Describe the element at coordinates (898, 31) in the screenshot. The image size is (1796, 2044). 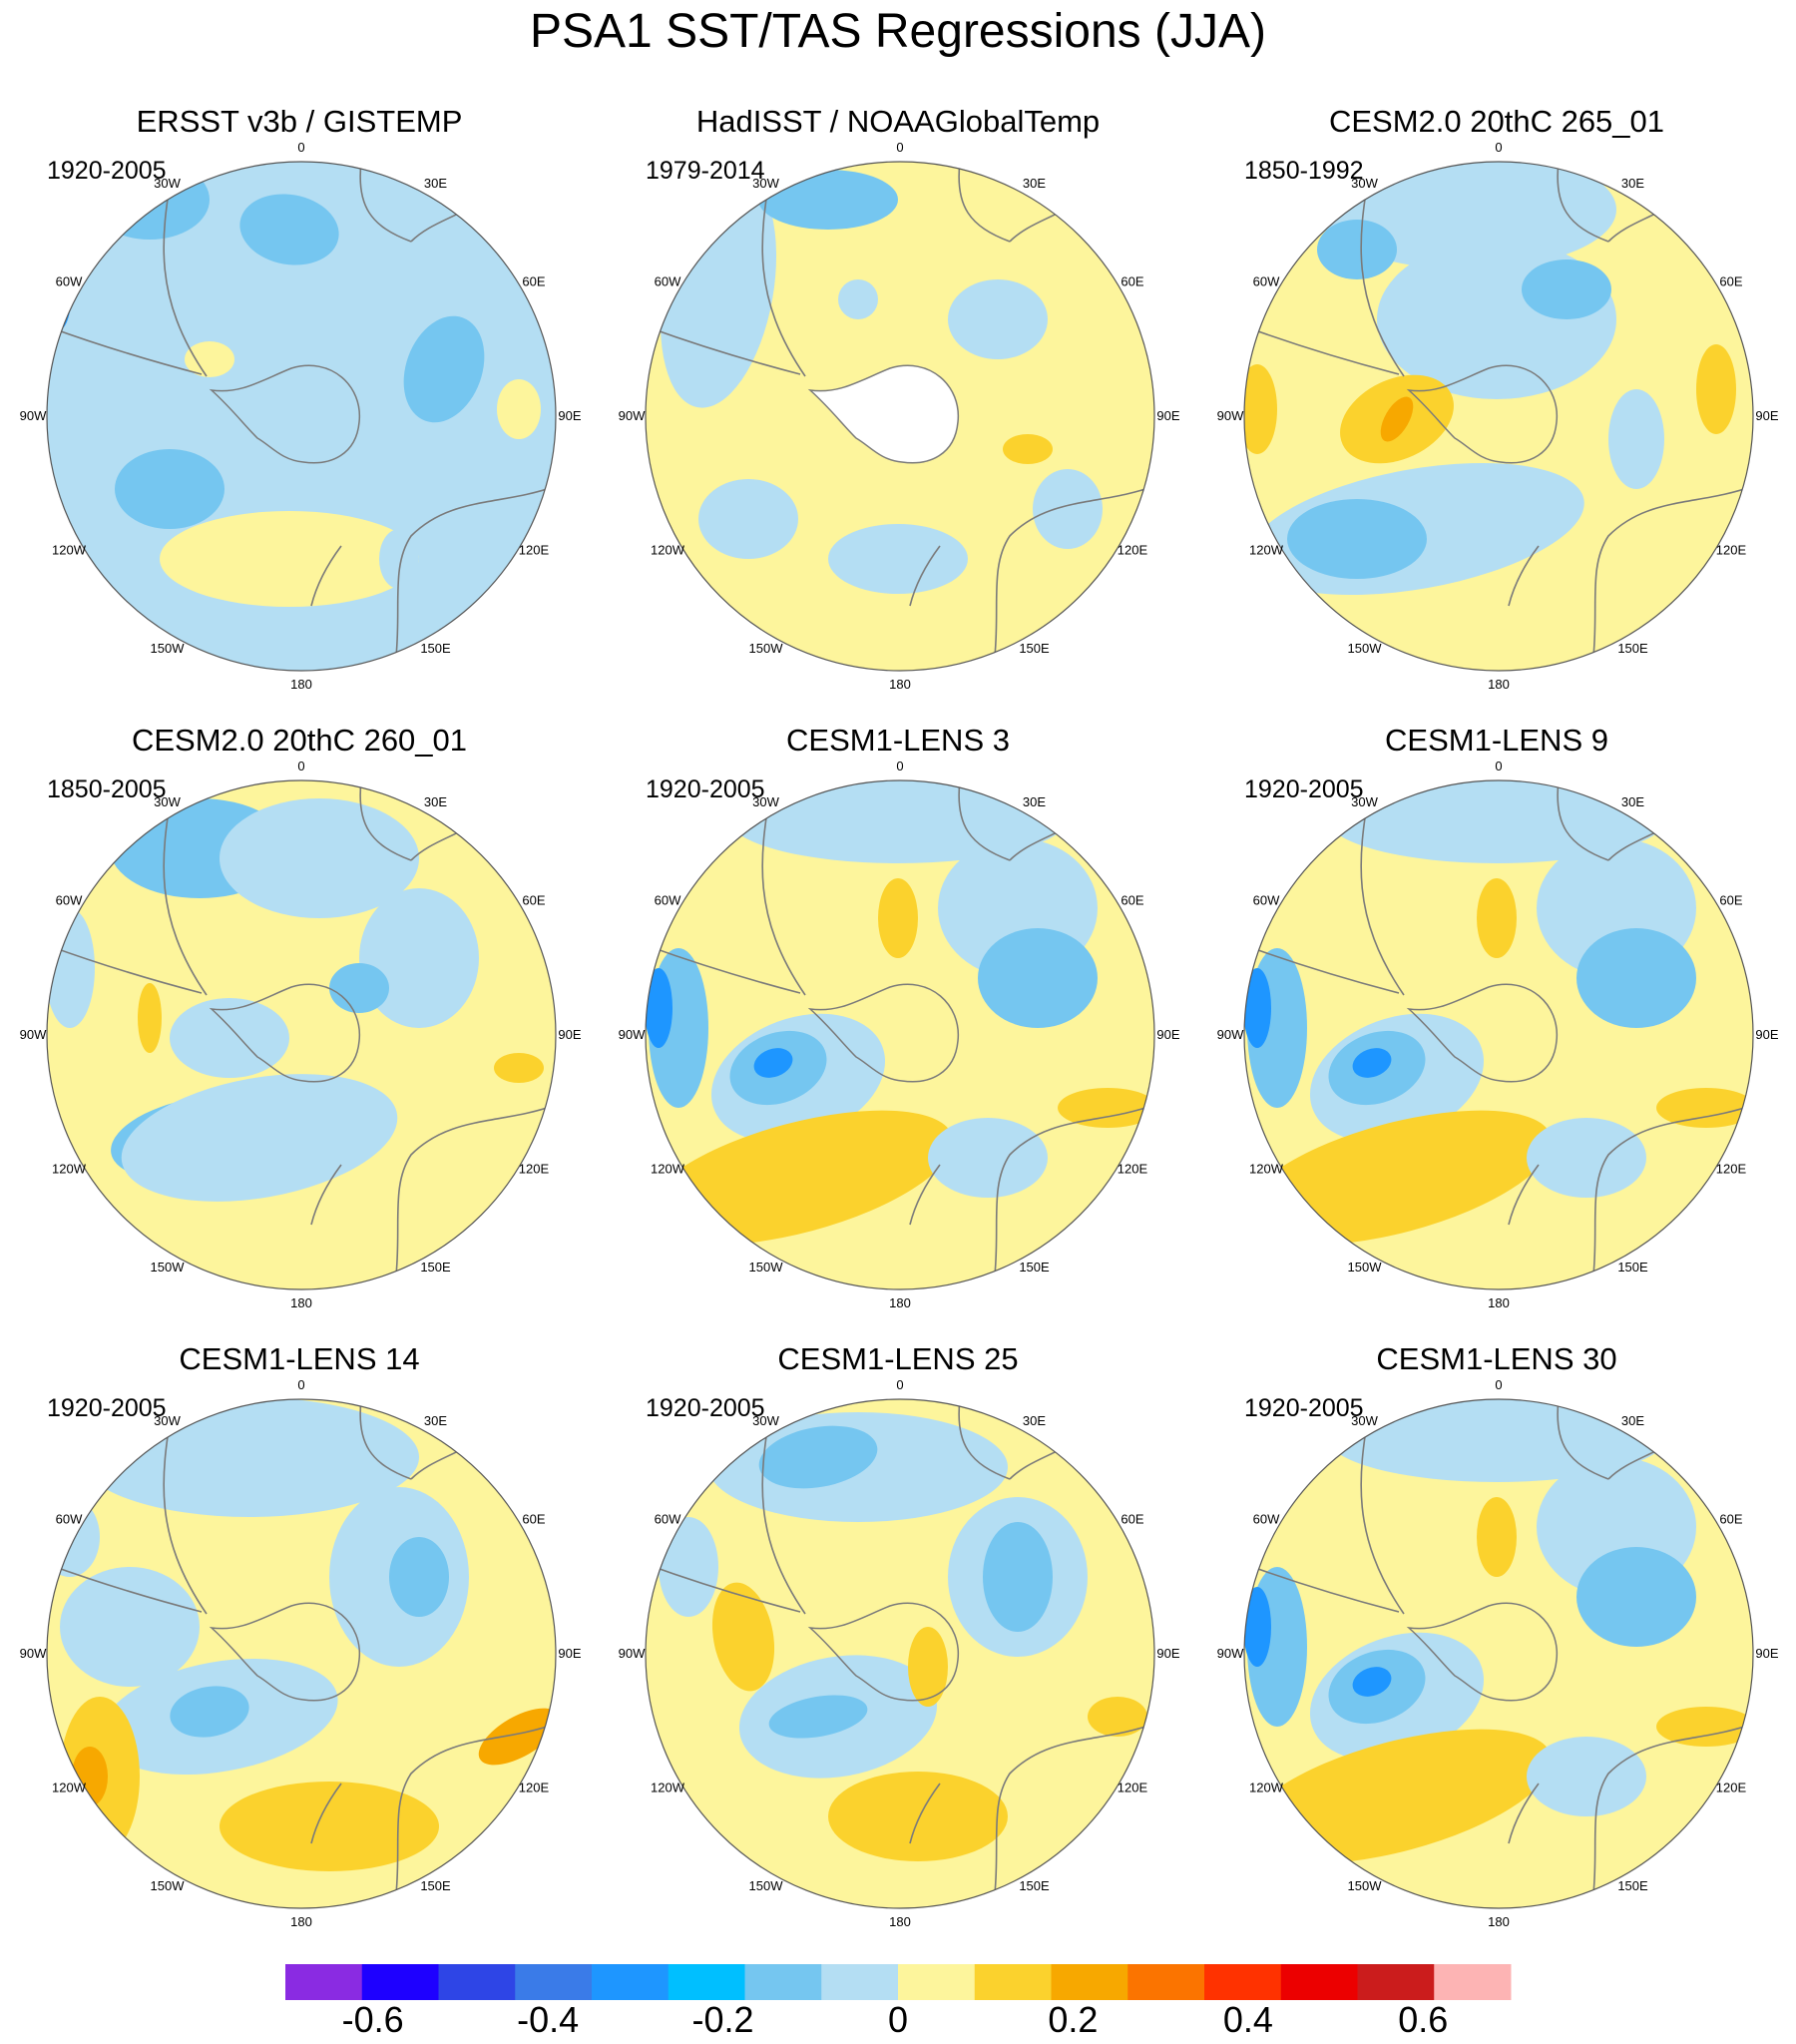
I see `figure-title: PSA1 SST/TAS Regressions (JJA)` at that location.